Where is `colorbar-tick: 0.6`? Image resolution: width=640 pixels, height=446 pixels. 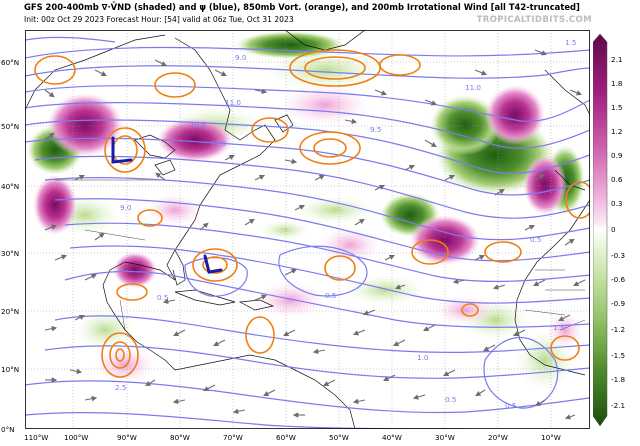
colorbar-tick: 0.6 is located at coordinates (617, 179).